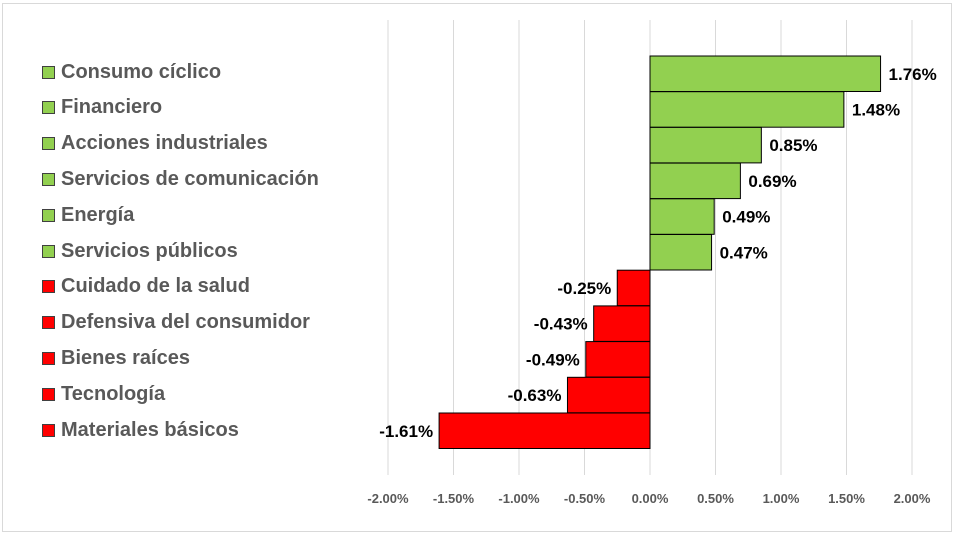 Image resolution: width=956 pixels, height=535 pixels. What do you see at coordinates (155, 286) in the screenshot?
I see `legend-label: Cuidado de la salud` at bounding box center [155, 286].